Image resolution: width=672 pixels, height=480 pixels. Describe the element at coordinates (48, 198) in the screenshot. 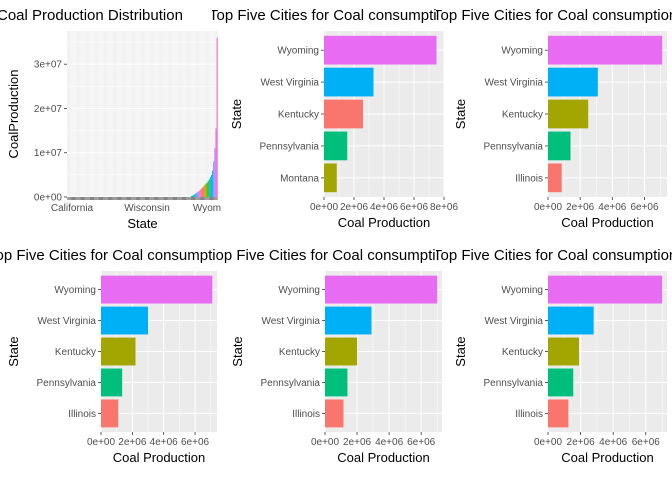

I see `y-tick-label: 0e+00` at that location.